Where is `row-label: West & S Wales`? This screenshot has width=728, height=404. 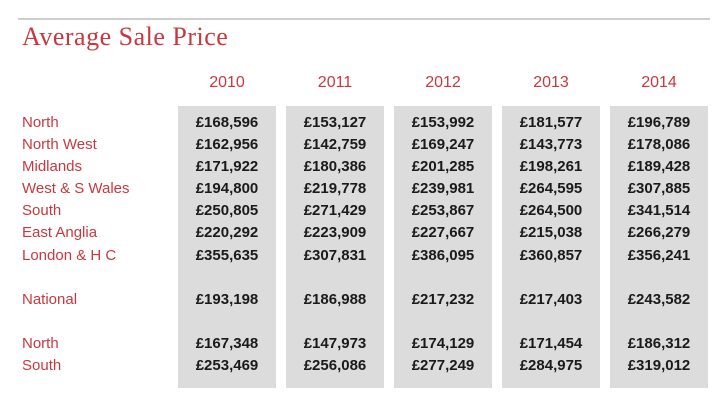 row-label: West & S Wales is located at coordinates (76, 188).